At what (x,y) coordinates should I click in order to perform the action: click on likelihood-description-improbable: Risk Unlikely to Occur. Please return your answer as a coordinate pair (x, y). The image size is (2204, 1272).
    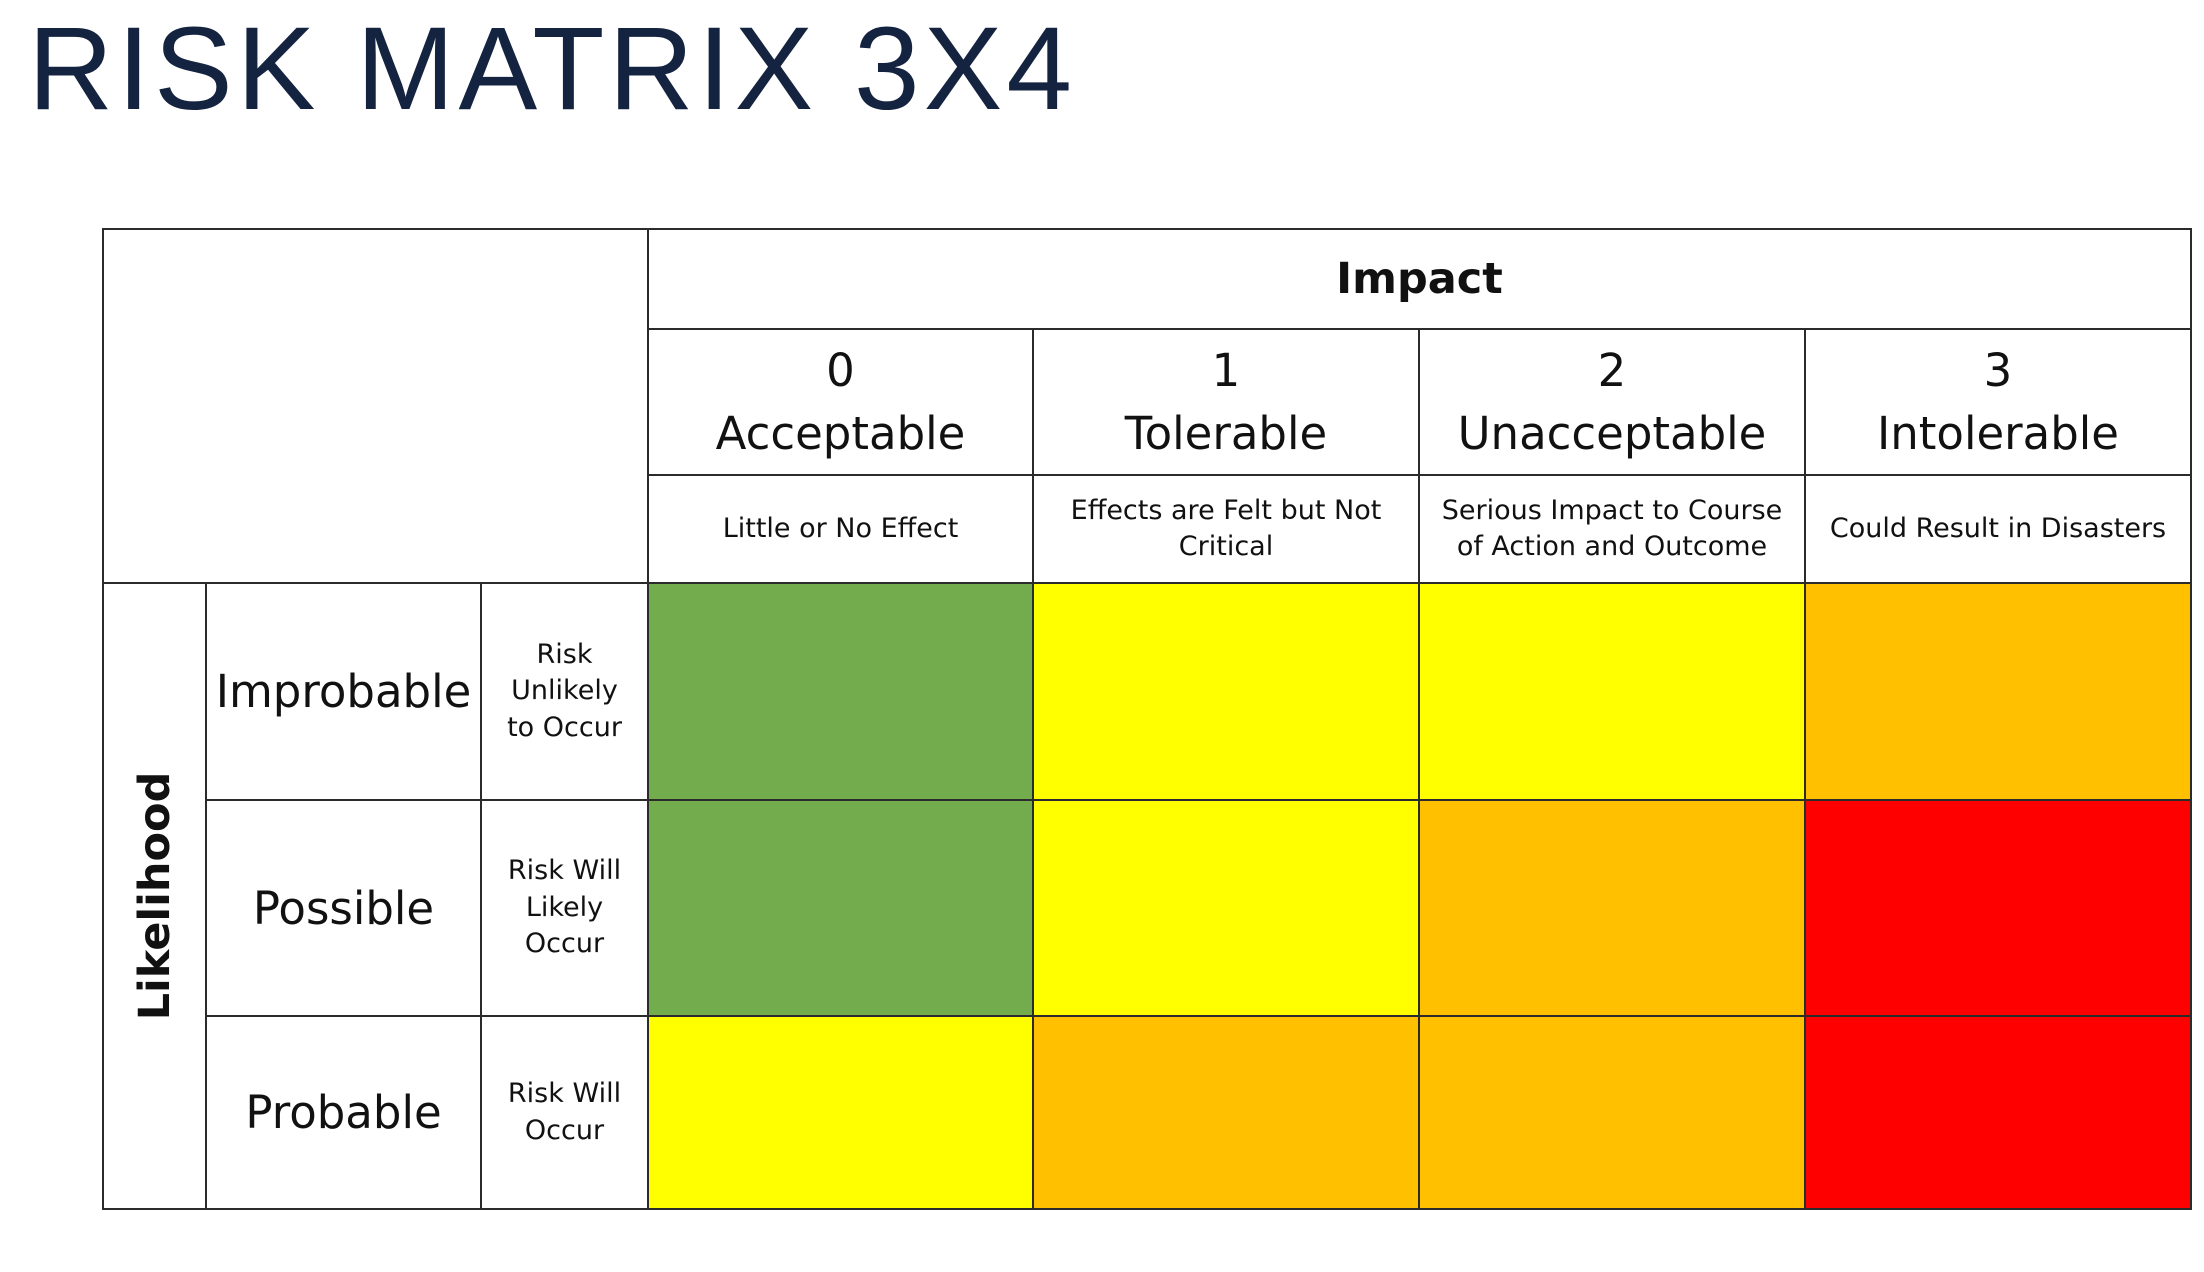
    Looking at the image, I should click on (564, 691).